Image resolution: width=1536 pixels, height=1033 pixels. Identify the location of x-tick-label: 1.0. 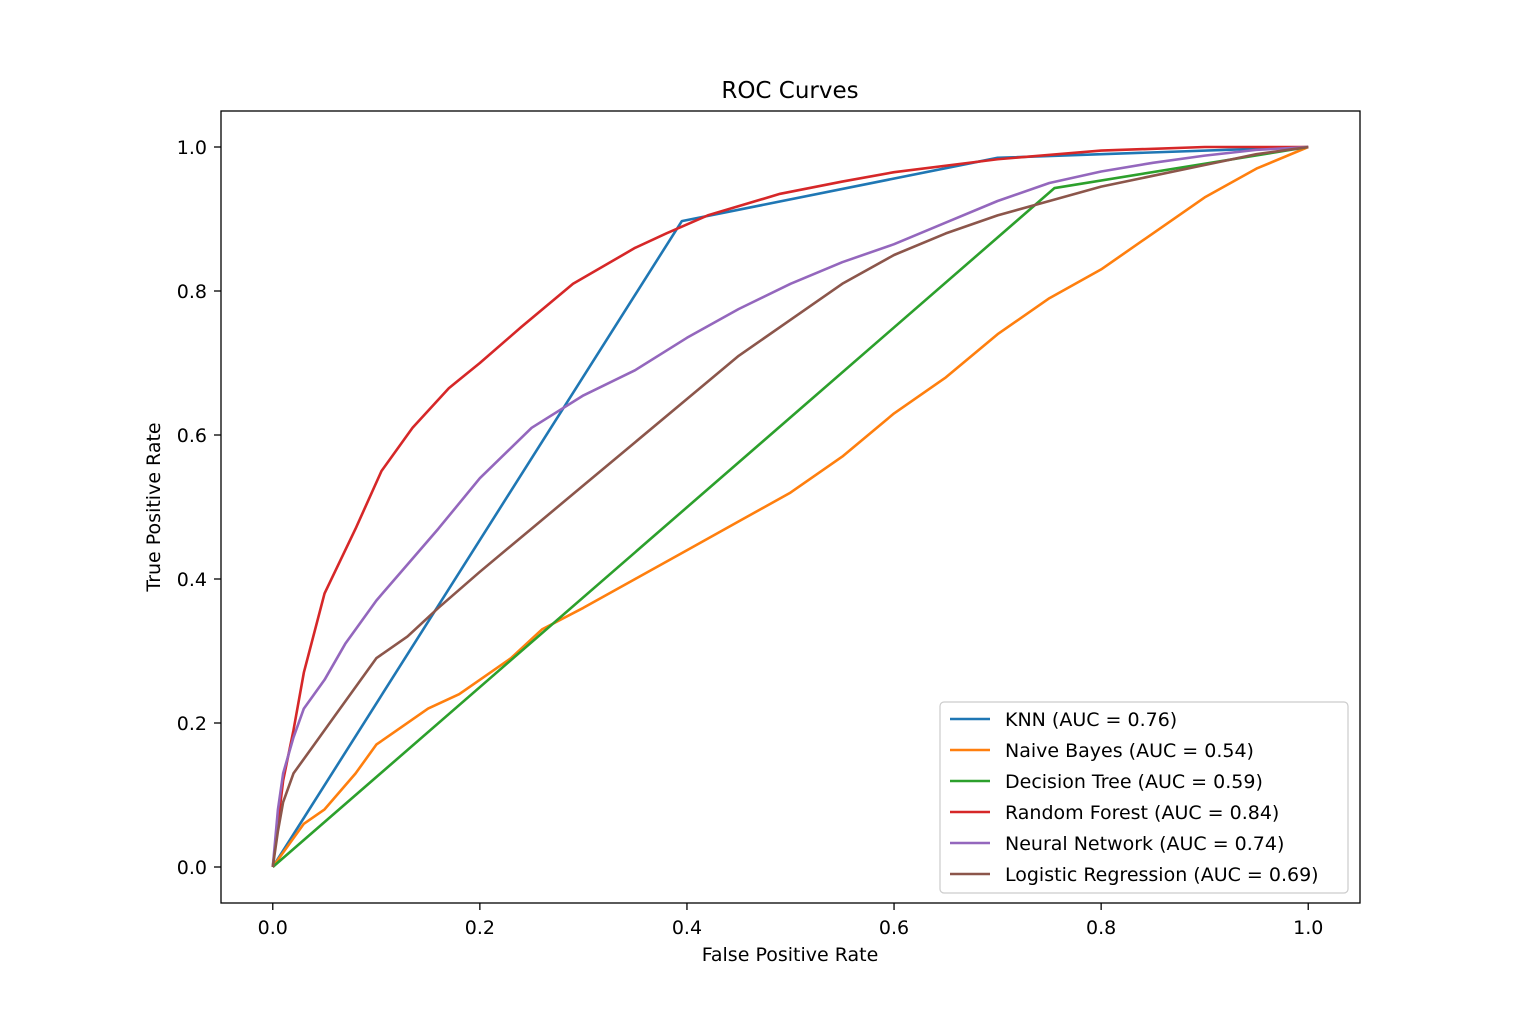
(1308, 928).